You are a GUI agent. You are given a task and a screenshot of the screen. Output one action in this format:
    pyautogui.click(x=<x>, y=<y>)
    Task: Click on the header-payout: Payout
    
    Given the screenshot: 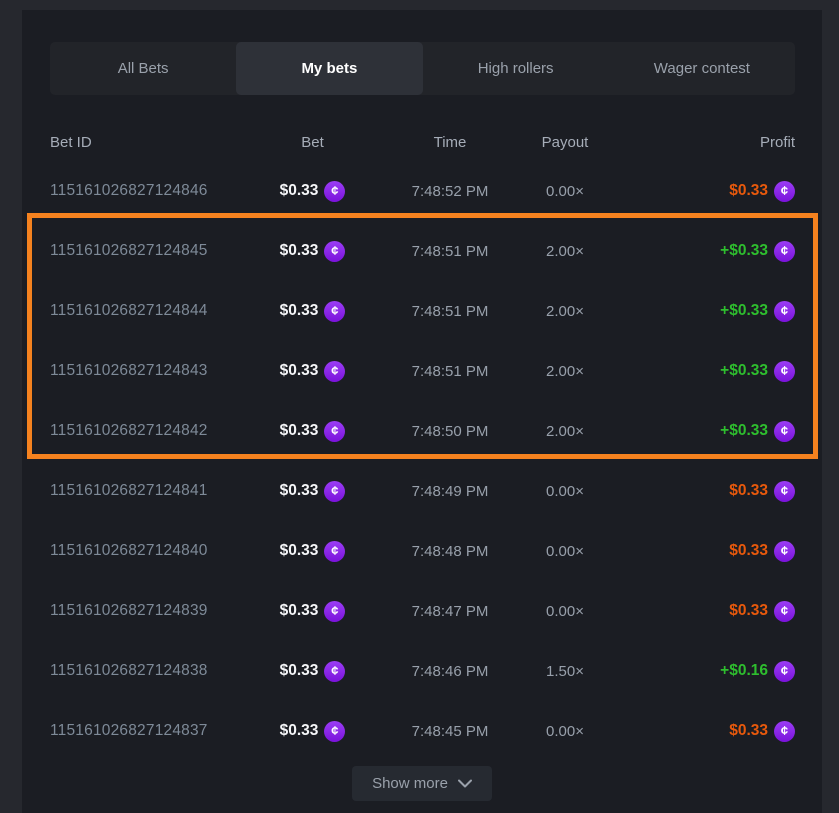 What is the action you would take?
    pyautogui.click(x=565, y=142)
    